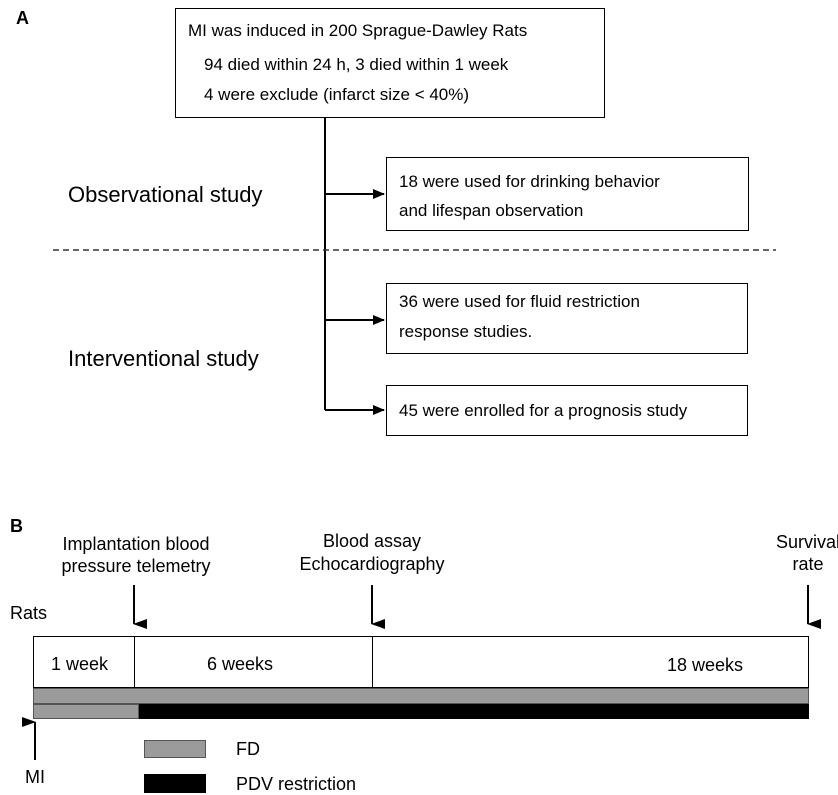 The height and width of the screenshot is (795, 838). Describe the element at coordinates (35, 777) in the screenshot. I see `mi-label: MI` at that location.